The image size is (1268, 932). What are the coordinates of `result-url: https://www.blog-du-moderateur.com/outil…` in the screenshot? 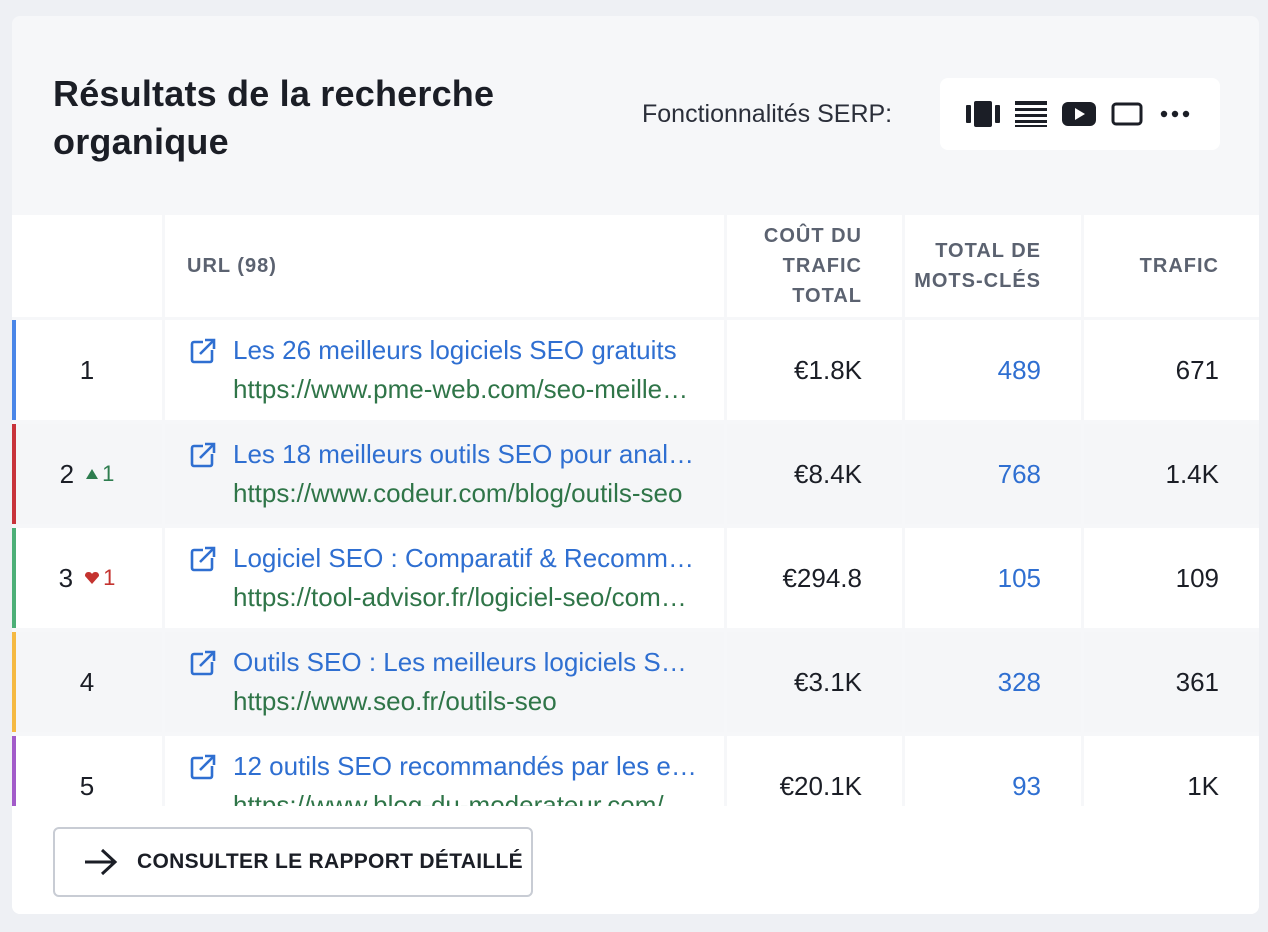 It's located at (465, 798).